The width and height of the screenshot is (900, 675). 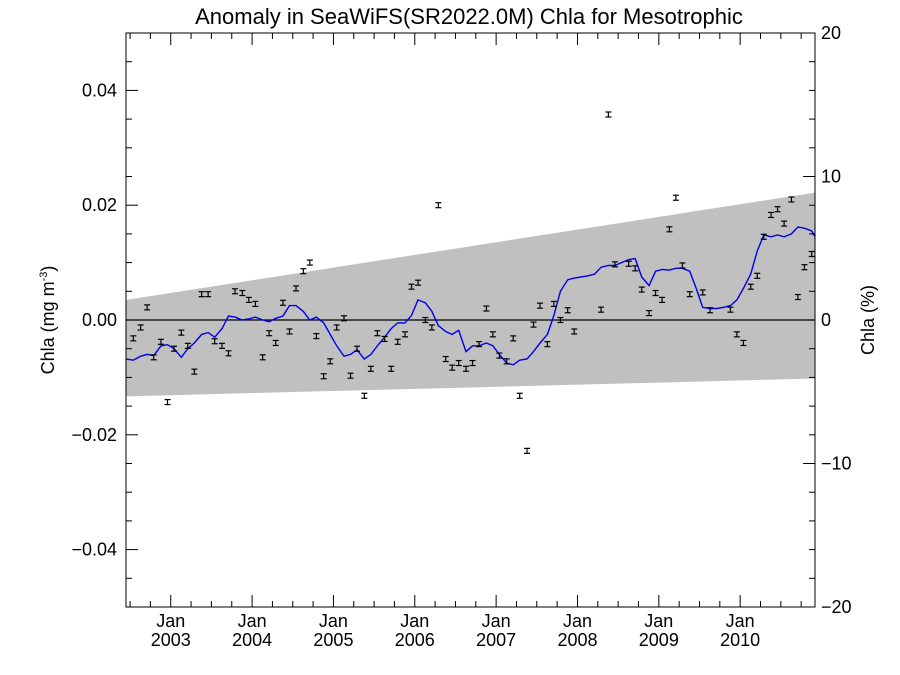 I want to click on left-tick-label: 0.00, so click(x=99, y=320).